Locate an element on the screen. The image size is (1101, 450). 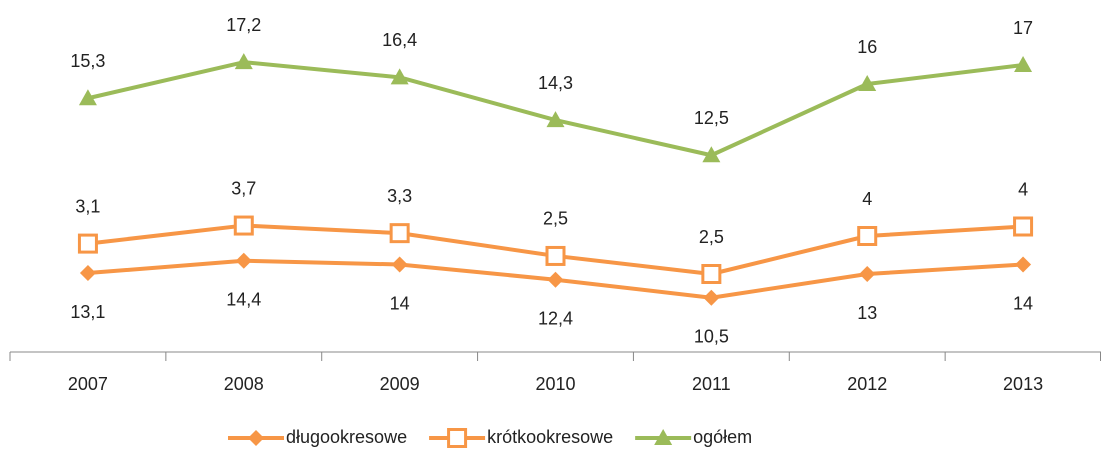
x-tick-label: 2012 is located at coordinates (867, 384).